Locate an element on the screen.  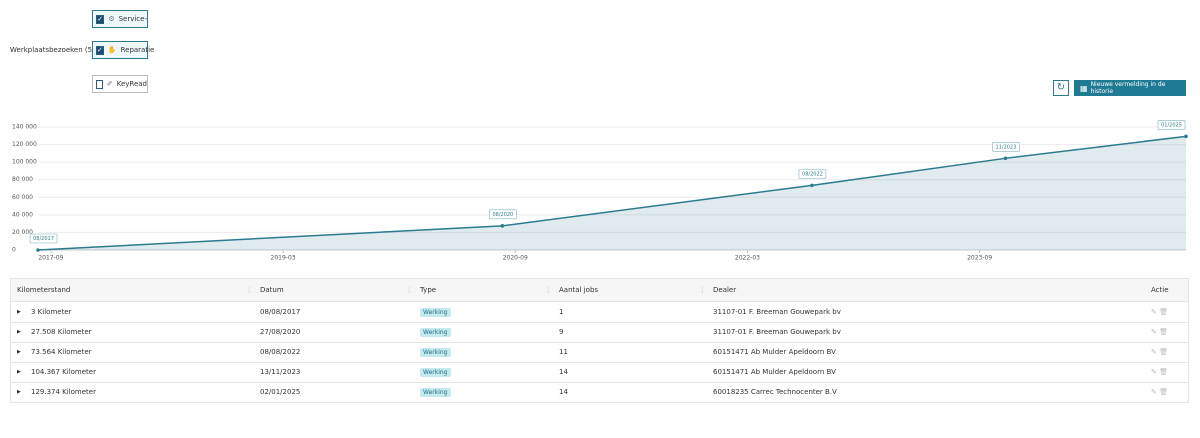
checkbox is located at coordinates (99, 84).